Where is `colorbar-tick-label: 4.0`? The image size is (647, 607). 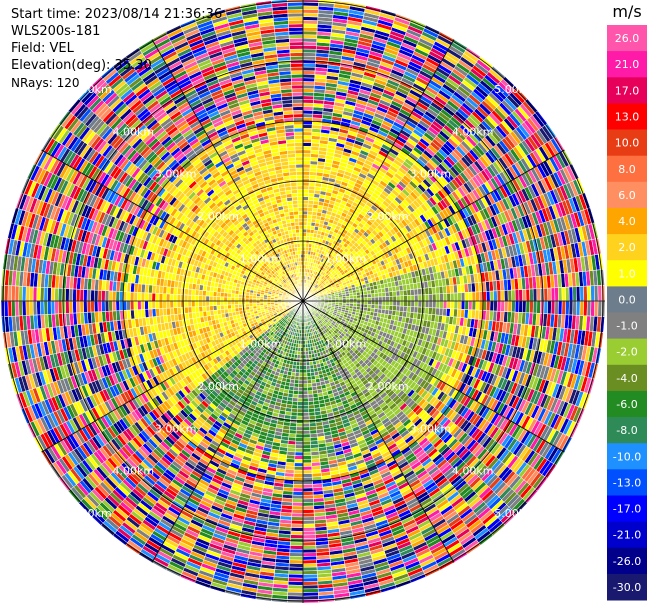 colorbar-tick-label: 4.0 is located at coordinates (627, 221).